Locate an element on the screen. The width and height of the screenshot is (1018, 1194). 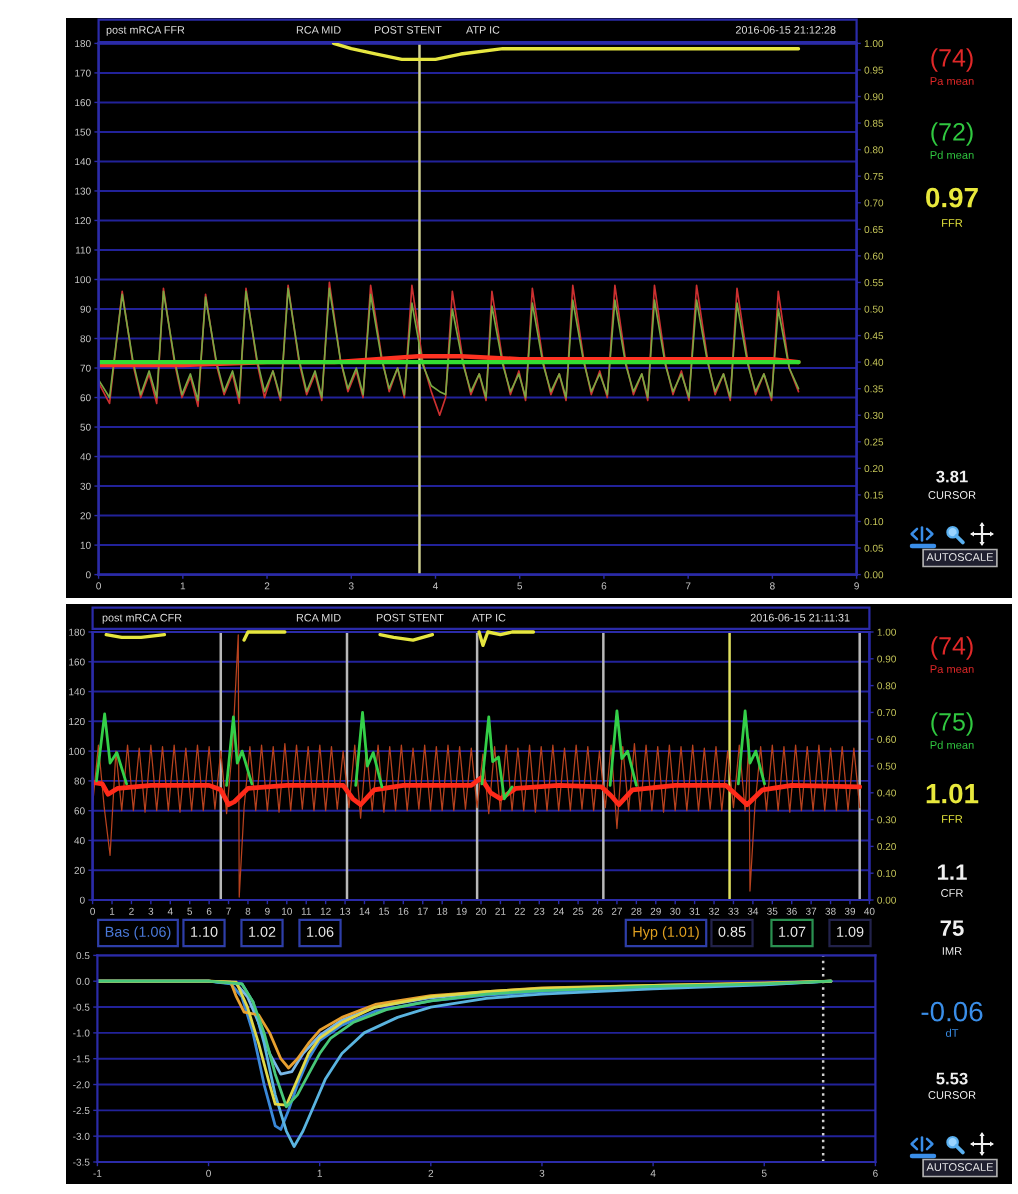
text: (72) is located at coordinates (952, 134).